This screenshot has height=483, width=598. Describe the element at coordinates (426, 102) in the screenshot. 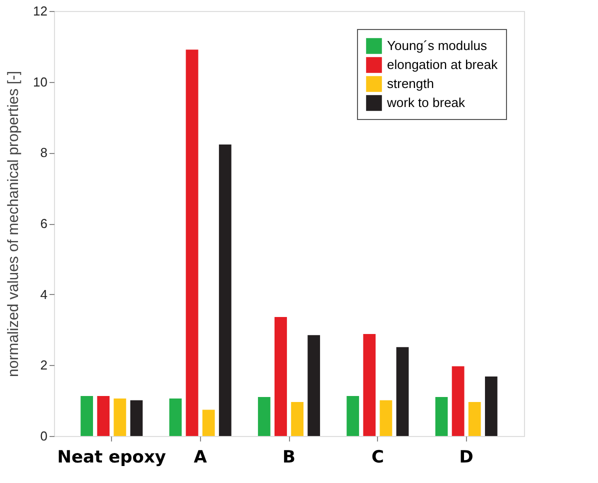

I see `legend-label: work to break` at that location.